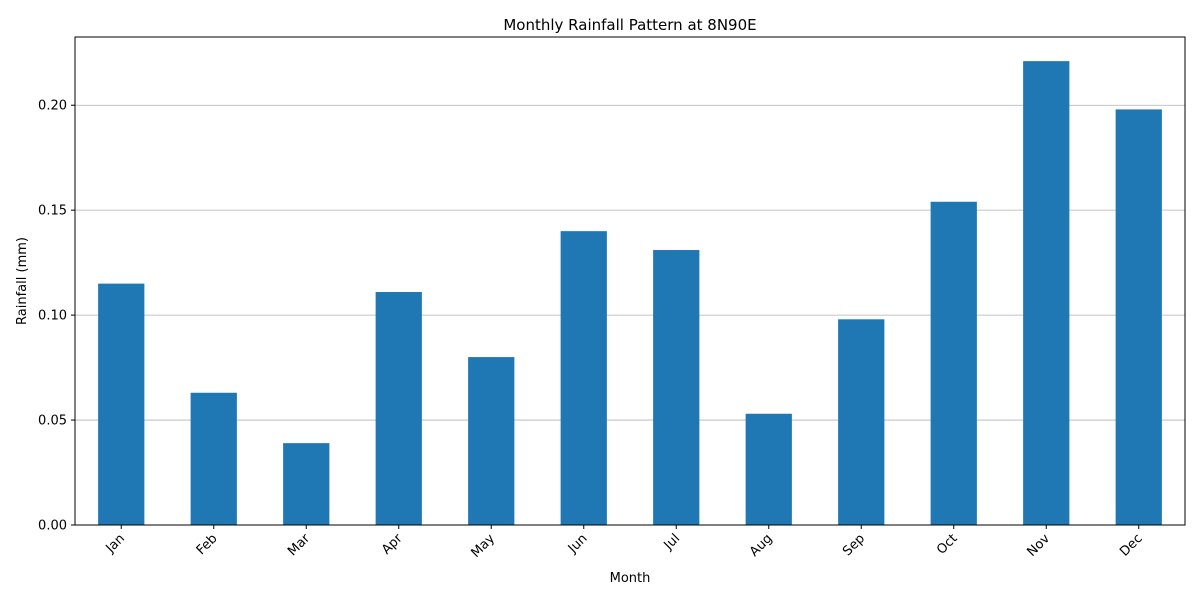  What do you see at coordinates (761, 545) in the screenshot?
I see `x-tick-label: Aug` at bounding box center [761, 545].